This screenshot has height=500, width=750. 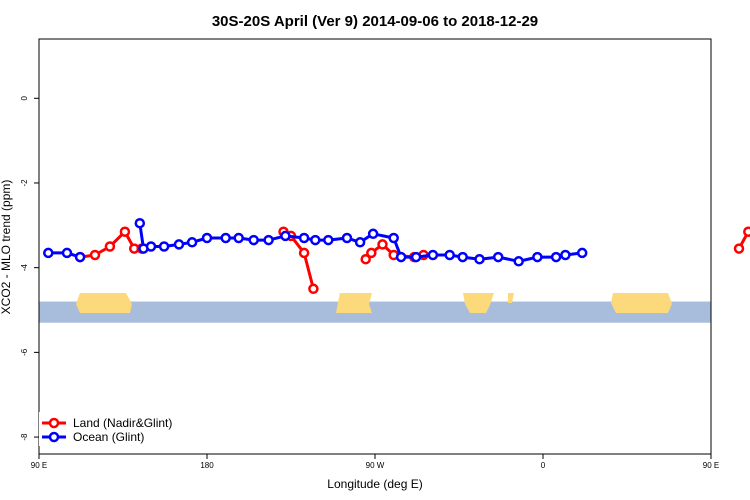 I want to click on series-layer, so click(x=396, y=256).